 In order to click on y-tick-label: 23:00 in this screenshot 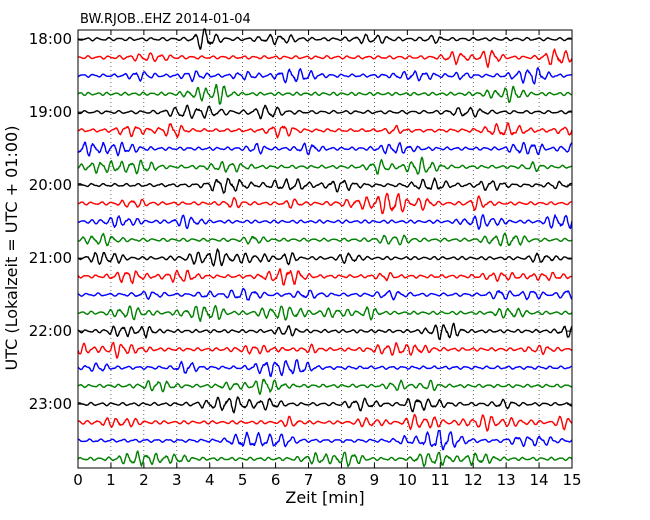, I will do `click(50, 404)`.